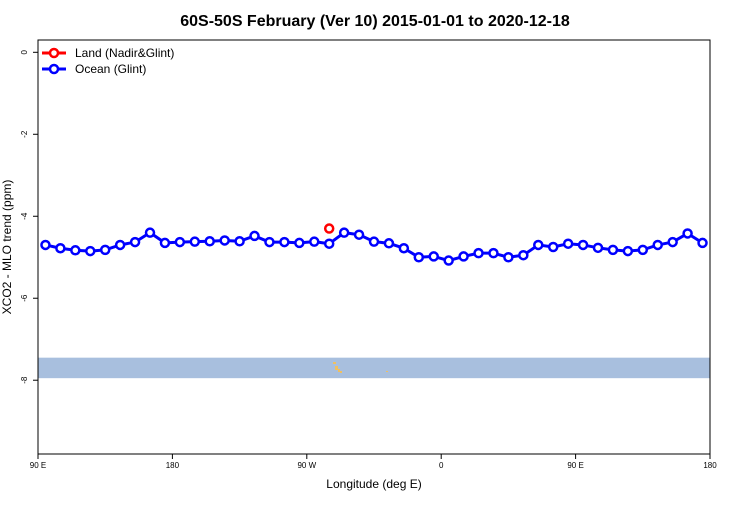  What do you see at coordinates (24, 134) in the screenshot?
I see `y-tick-label: -2` at bounding box center [24, 134].